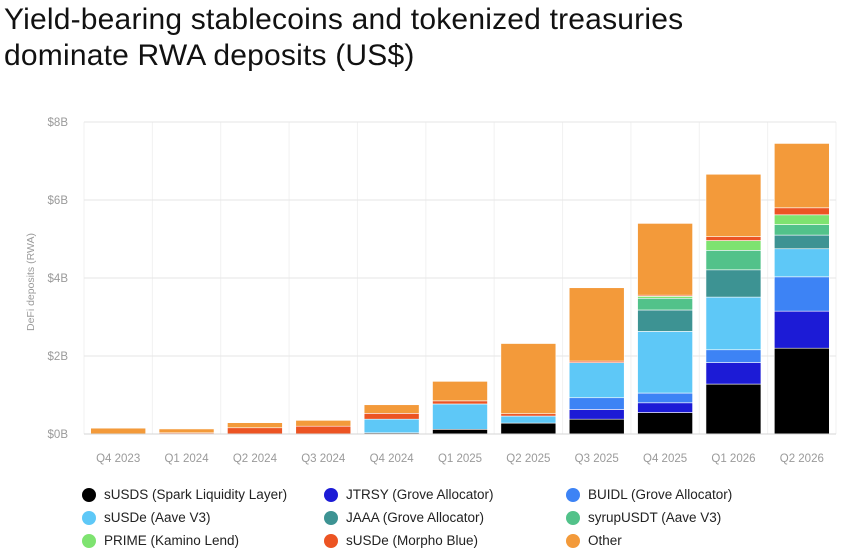  I want to click on legend-item: syrupUSDT (Aave V3), so click(687, 517).